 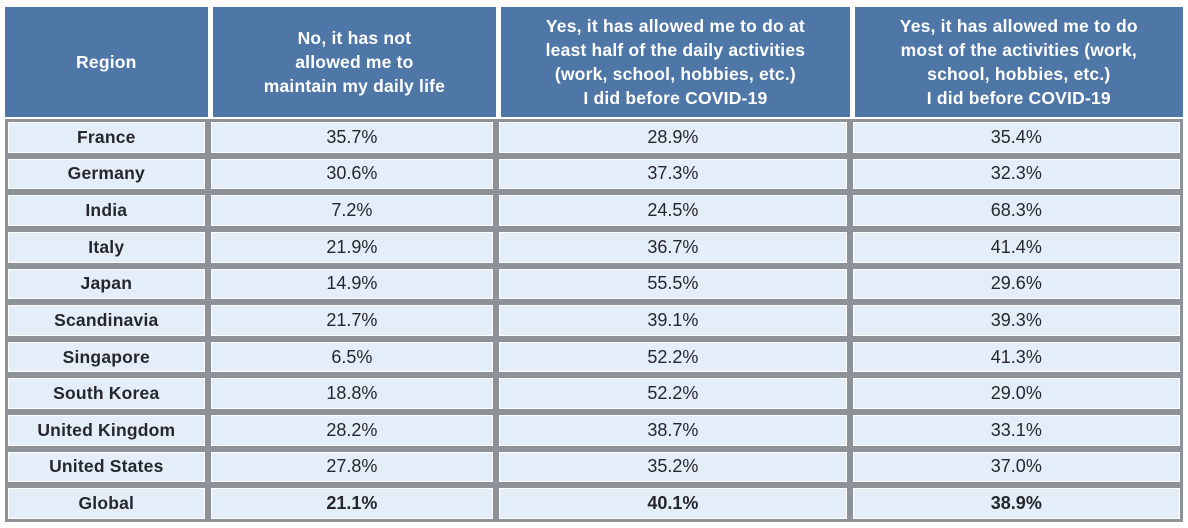 What do you see at coordinates (1016, 467) in the screenshot?
I see `value-cell-yes-most: 37.0%` at bounding box center [1016, 467].